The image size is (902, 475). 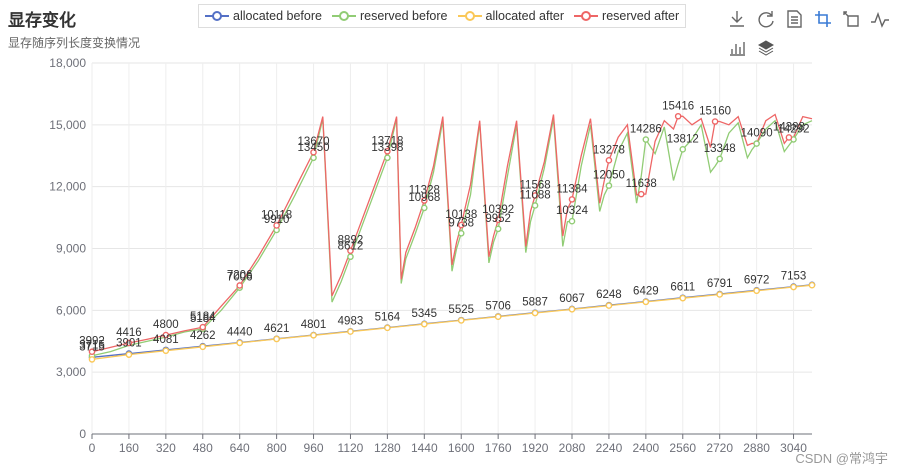 I want to click on data-label-reserved-after: 7206, so click(x=240, y=275).